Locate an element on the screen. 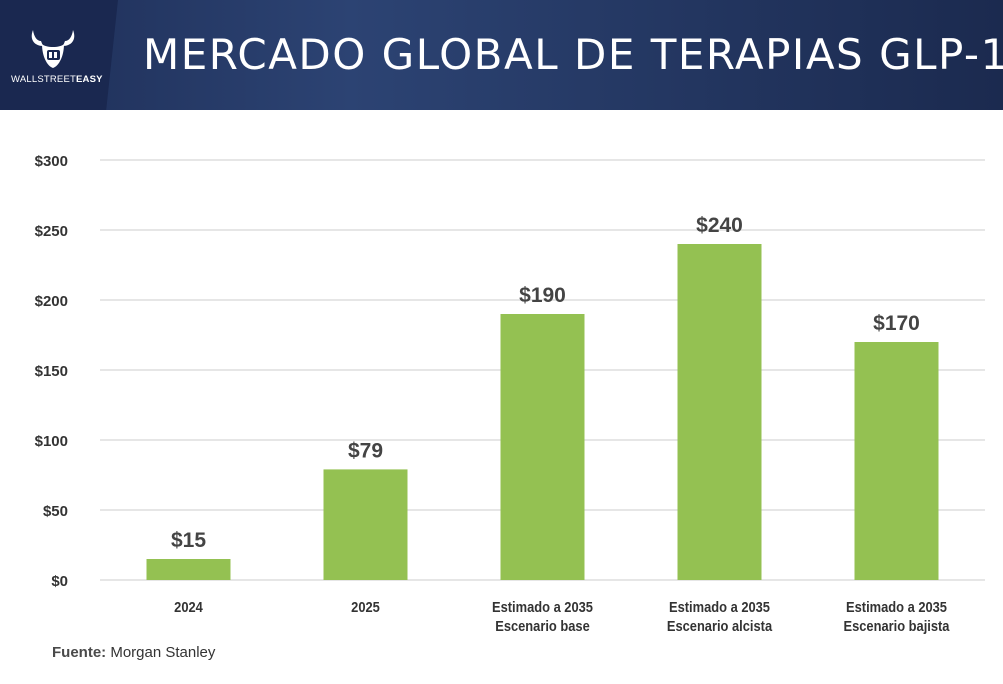  data-label: $190 is located at coordinates (542, 295).